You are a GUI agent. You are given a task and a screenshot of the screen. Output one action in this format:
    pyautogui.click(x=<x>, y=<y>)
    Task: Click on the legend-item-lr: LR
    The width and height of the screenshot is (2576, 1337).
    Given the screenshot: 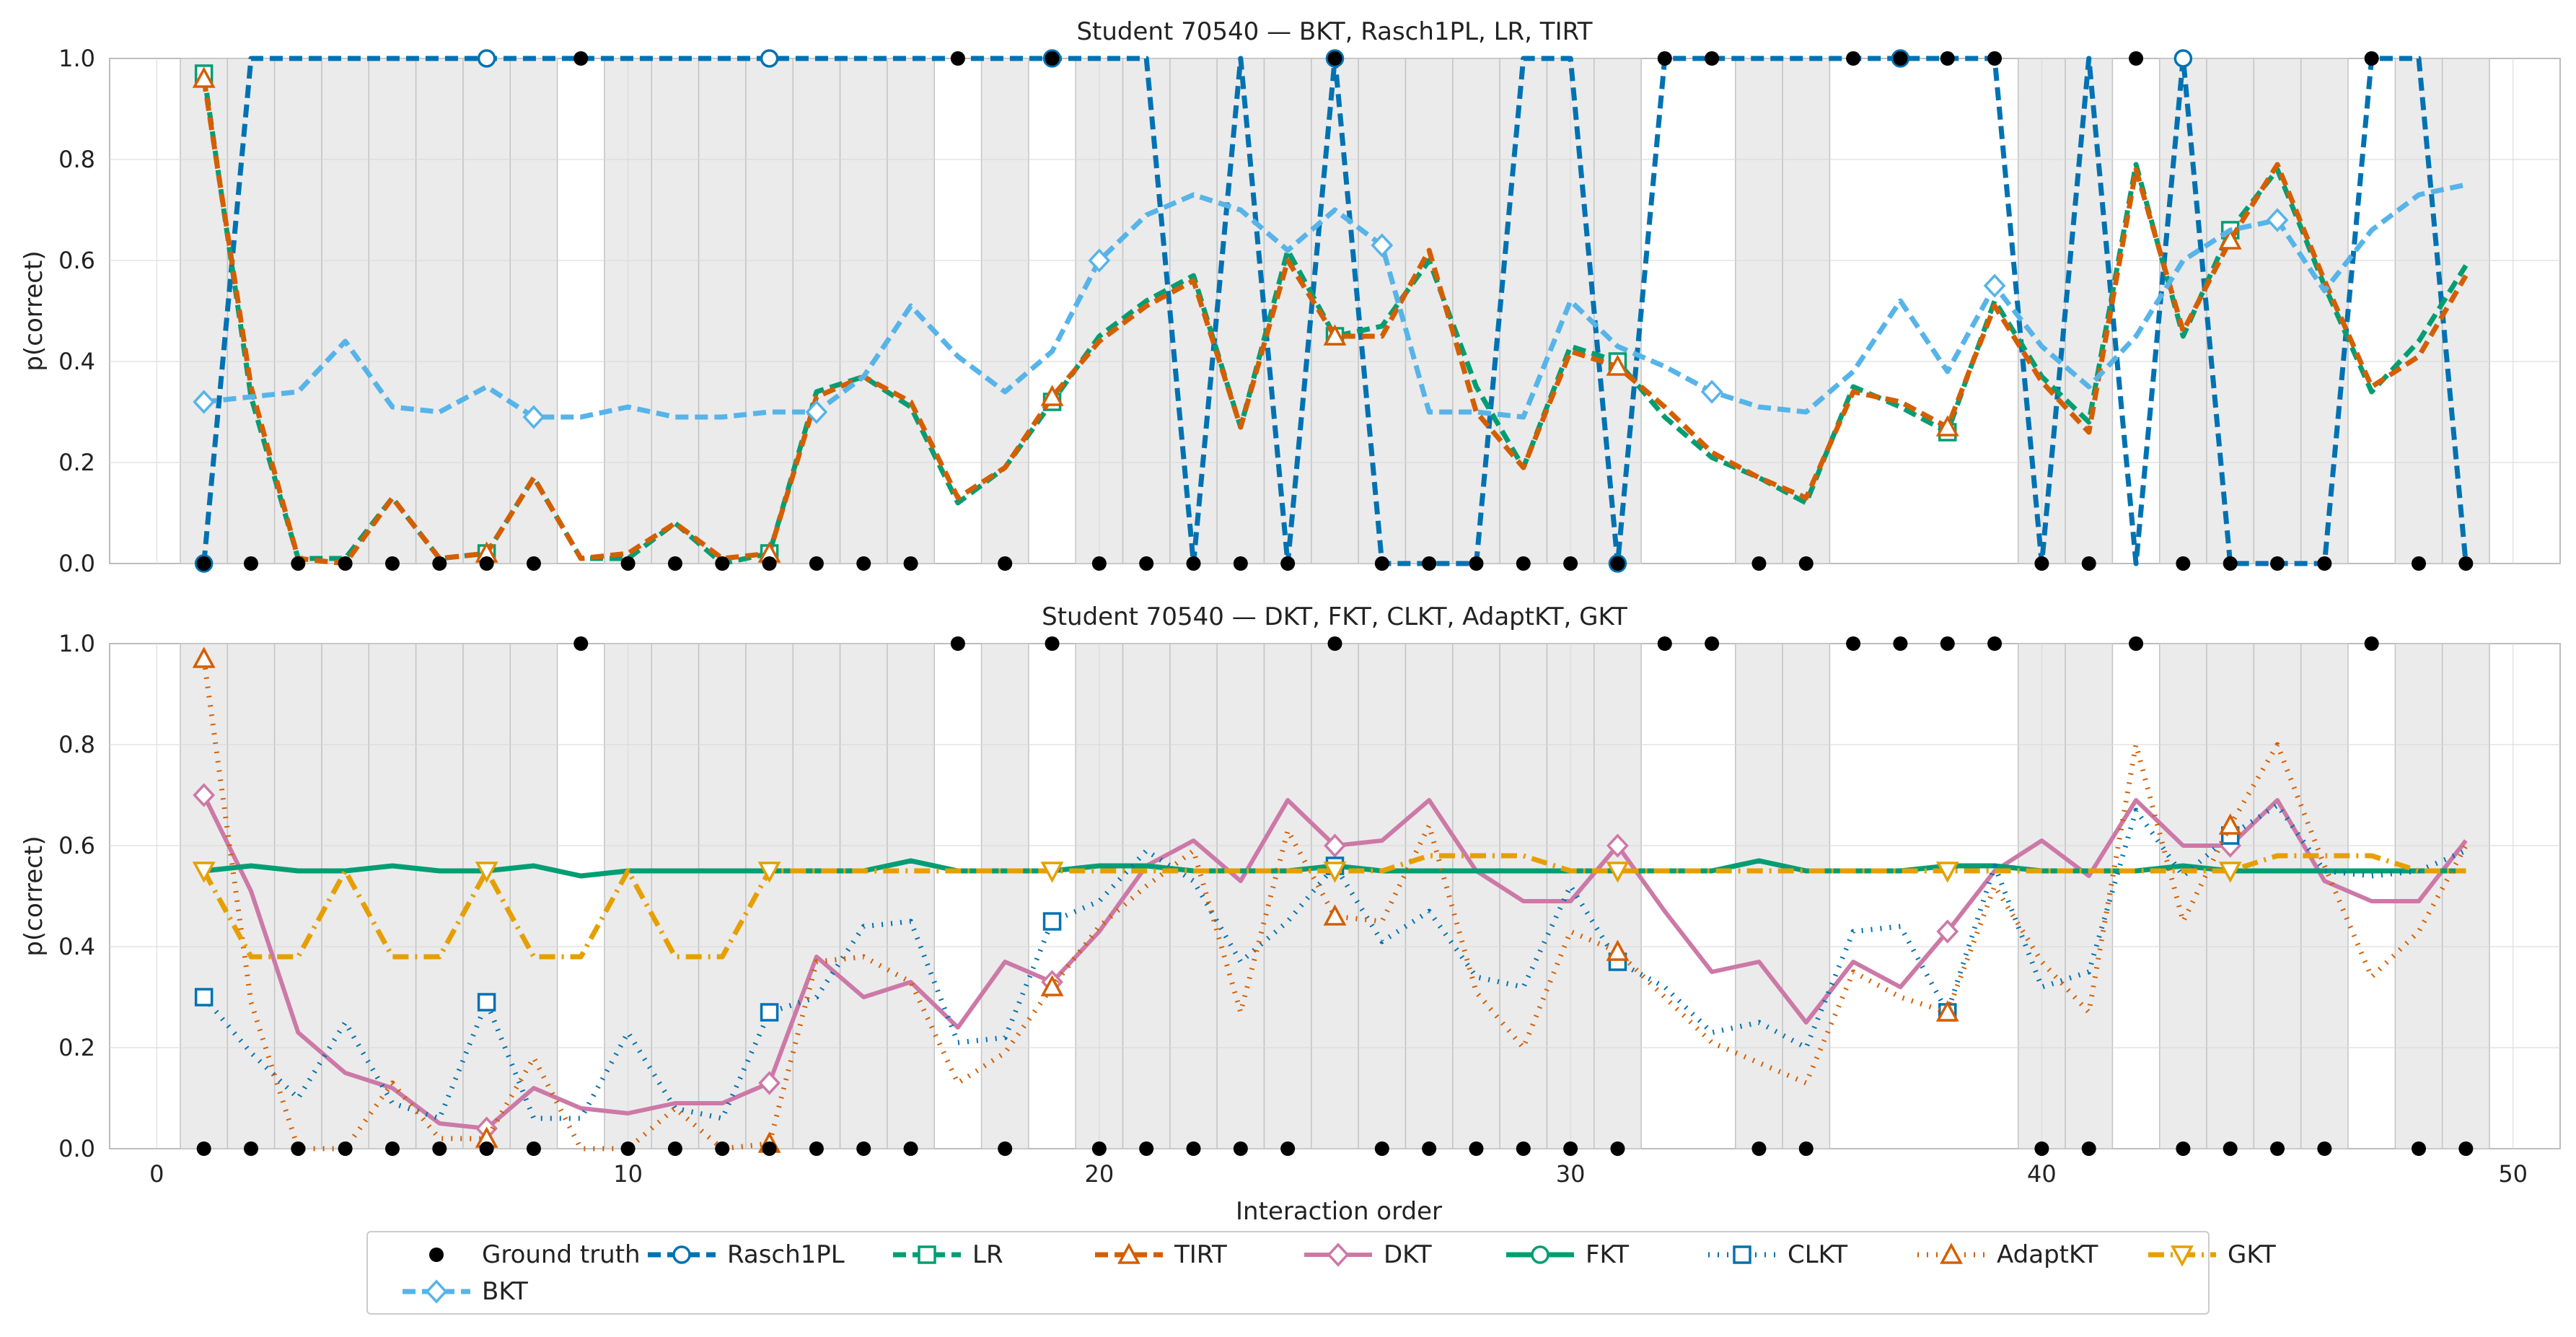 What is the action you would take?
    pyautogui.click(x=945, y=1255)
    